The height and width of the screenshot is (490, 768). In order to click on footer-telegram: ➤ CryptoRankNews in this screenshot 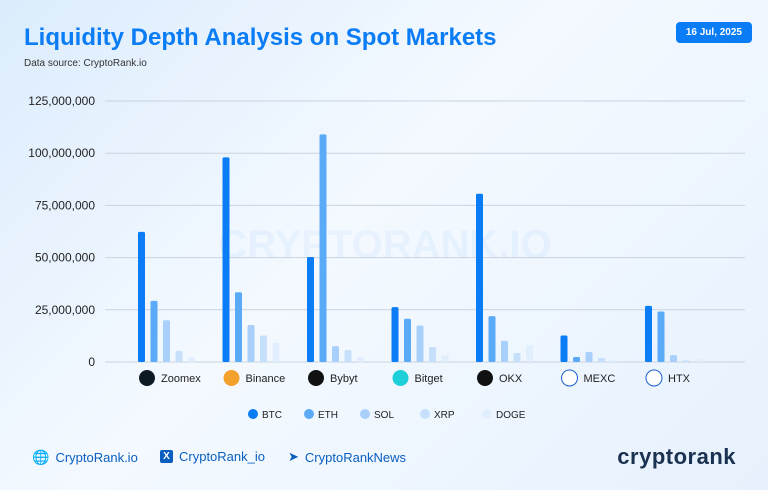, I will do `click(347, 457)`.